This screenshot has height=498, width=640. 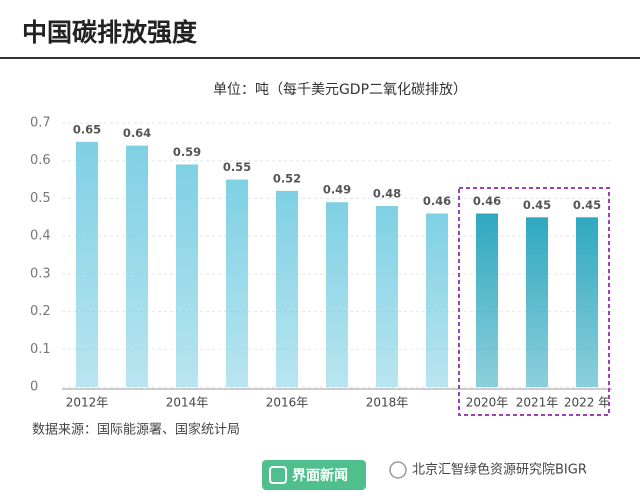 What do you see at coordinates (137, 133) in the screenshot?
I see `value-label: 0.64` at bounding box center [137, 133].